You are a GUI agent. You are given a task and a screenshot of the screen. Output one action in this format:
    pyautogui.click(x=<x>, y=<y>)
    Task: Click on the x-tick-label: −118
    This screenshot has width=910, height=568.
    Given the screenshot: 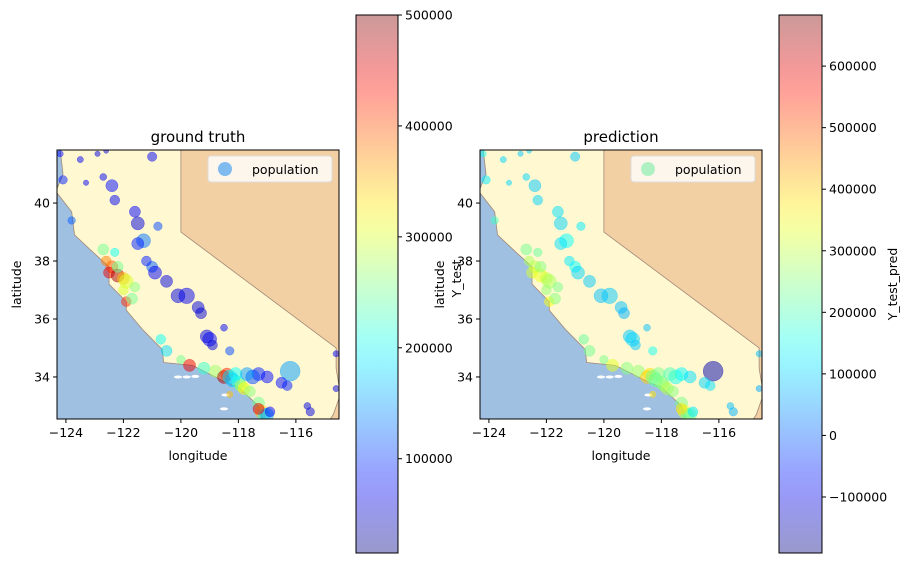 What is the action you would take?
    pyautogui.click(x=238, y=432)
    